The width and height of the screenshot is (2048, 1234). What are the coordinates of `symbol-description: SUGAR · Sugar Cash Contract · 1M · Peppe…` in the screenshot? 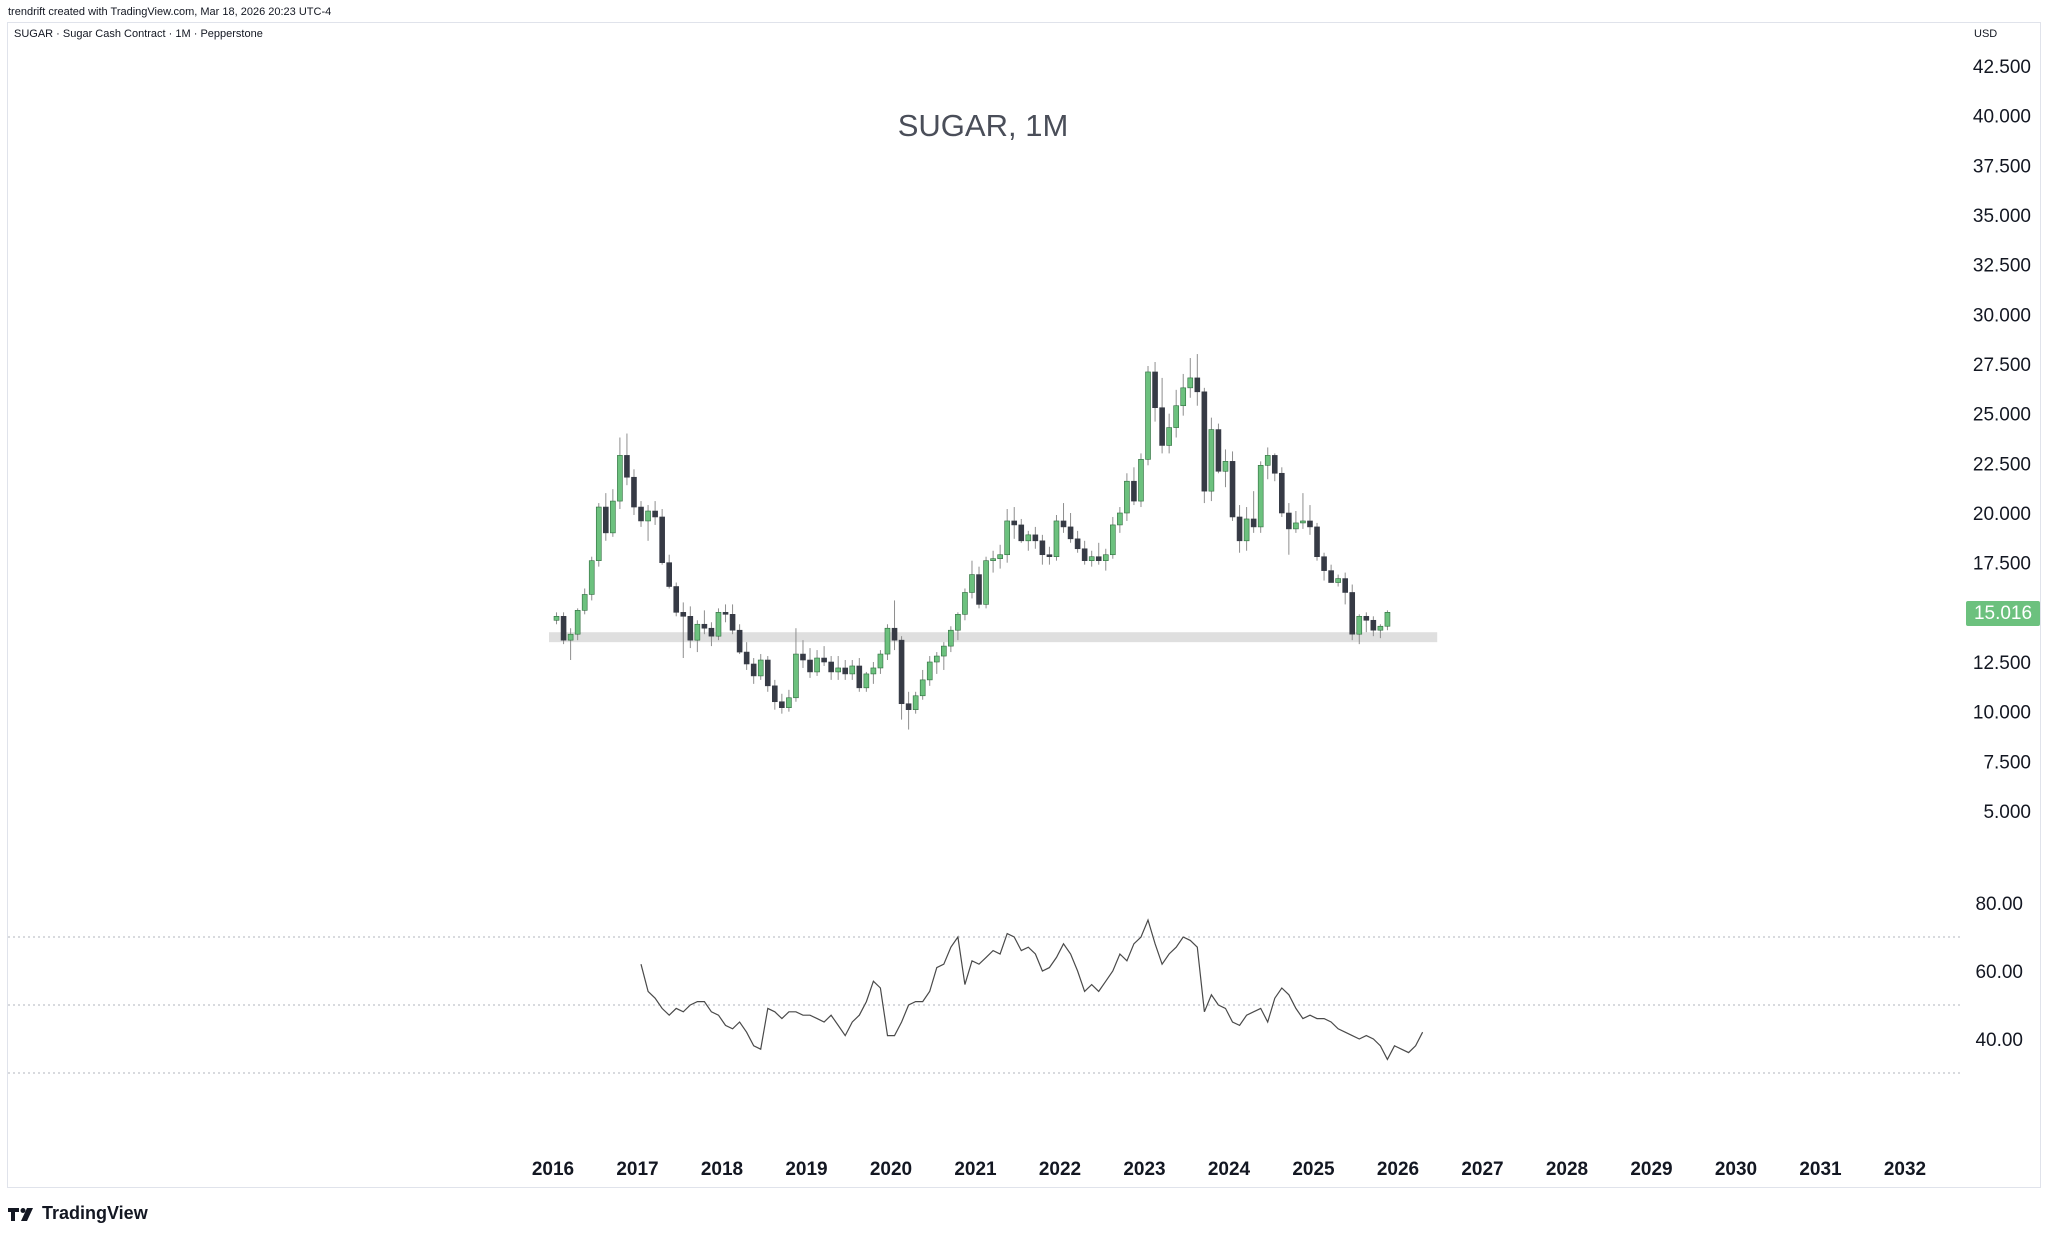 It's located at (138, 34).